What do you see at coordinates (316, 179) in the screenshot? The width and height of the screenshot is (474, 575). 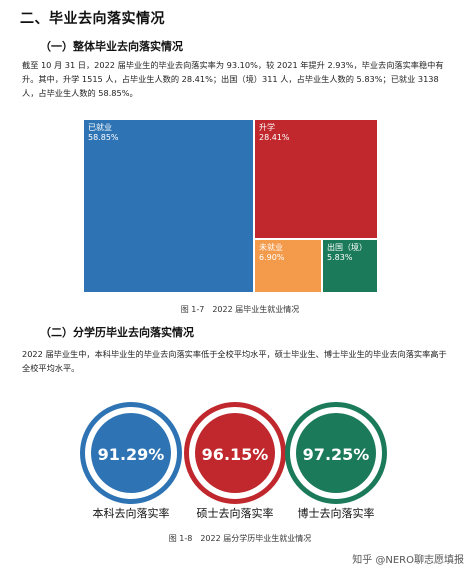 I see `treemap-cell-further-study: 升学 28.41%` at bounding box center [316, 179].